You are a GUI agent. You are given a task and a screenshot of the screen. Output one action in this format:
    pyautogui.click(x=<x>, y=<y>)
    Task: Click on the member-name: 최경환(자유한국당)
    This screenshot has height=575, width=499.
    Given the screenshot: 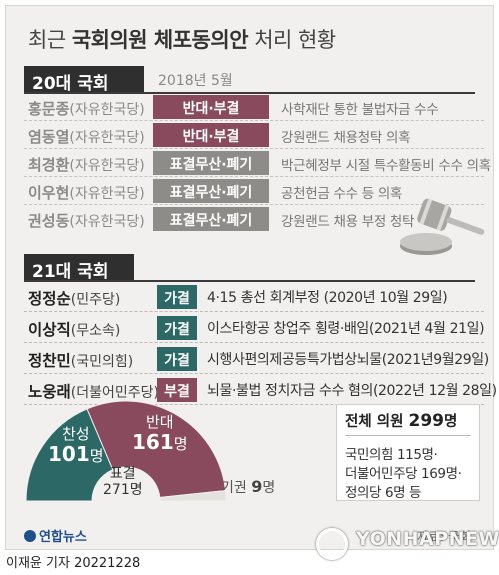 What is the action you would take?
    pyautogui.click(x=86, y=164)
    